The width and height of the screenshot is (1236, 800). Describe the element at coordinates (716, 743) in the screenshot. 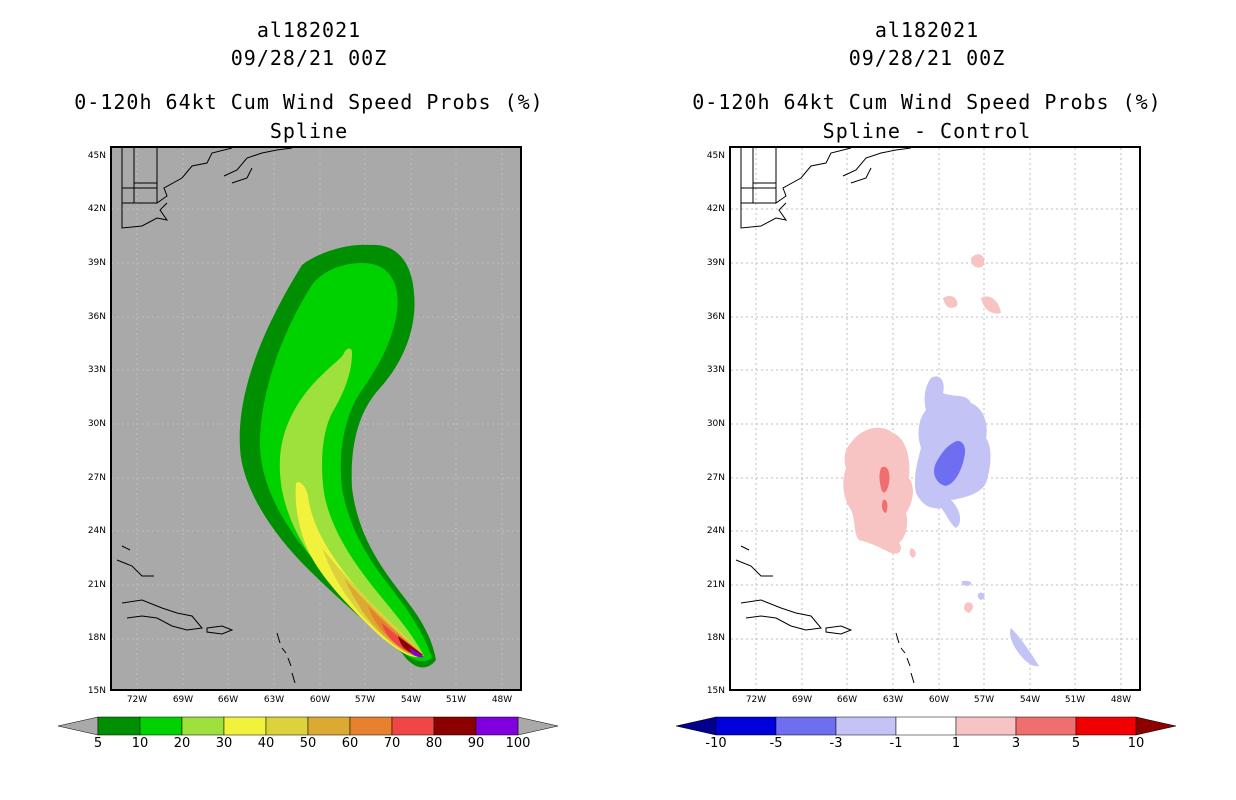

I see `colorbar-label: -10` at that location.